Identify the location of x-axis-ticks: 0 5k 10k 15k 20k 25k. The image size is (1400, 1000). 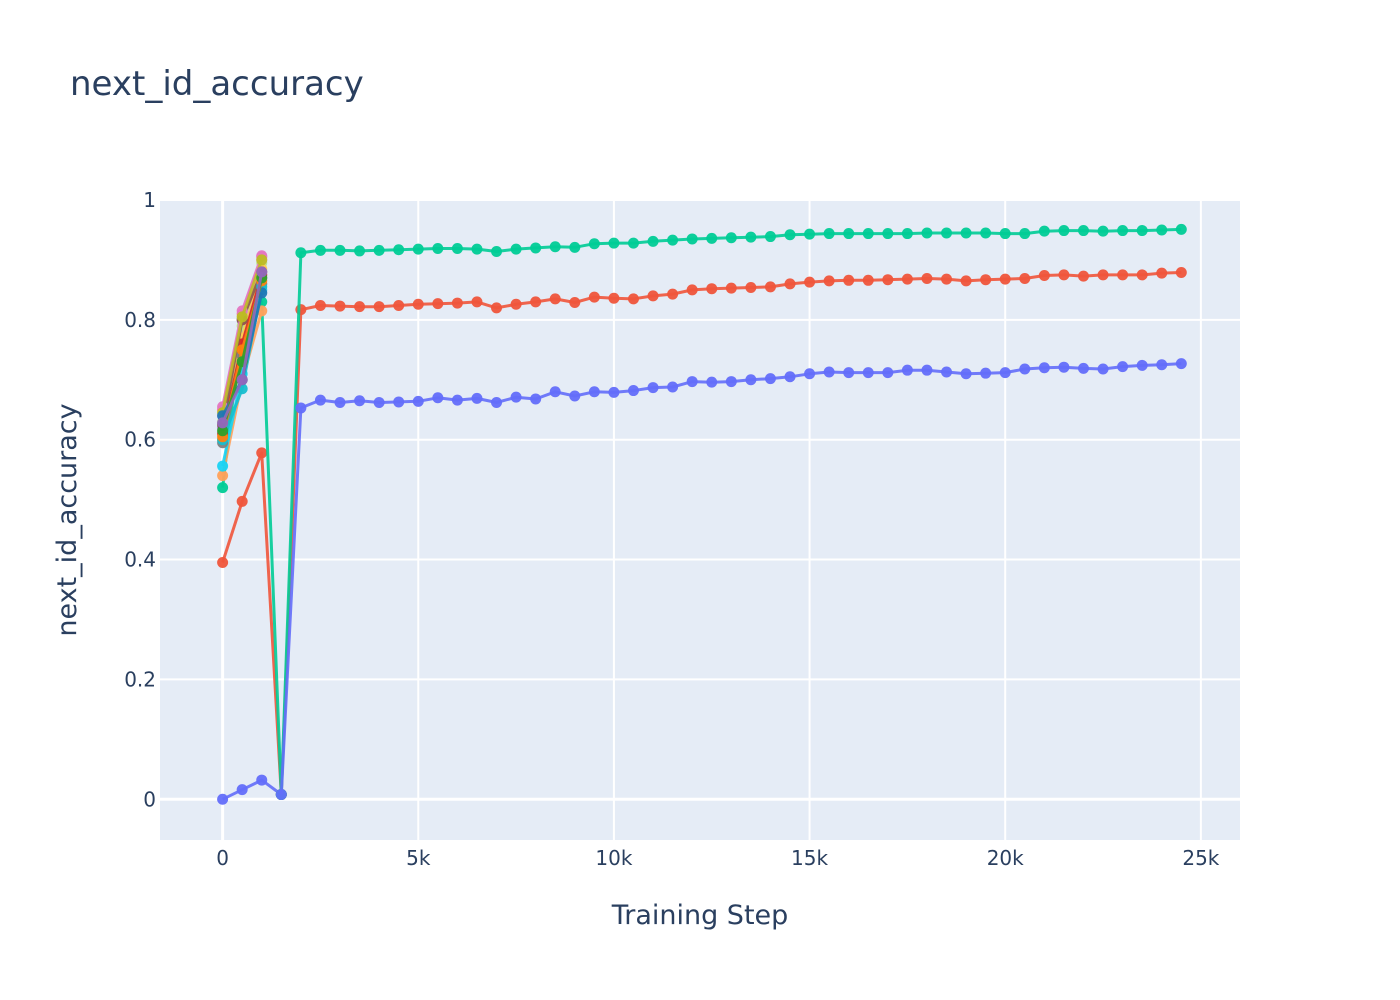
(718, 858).